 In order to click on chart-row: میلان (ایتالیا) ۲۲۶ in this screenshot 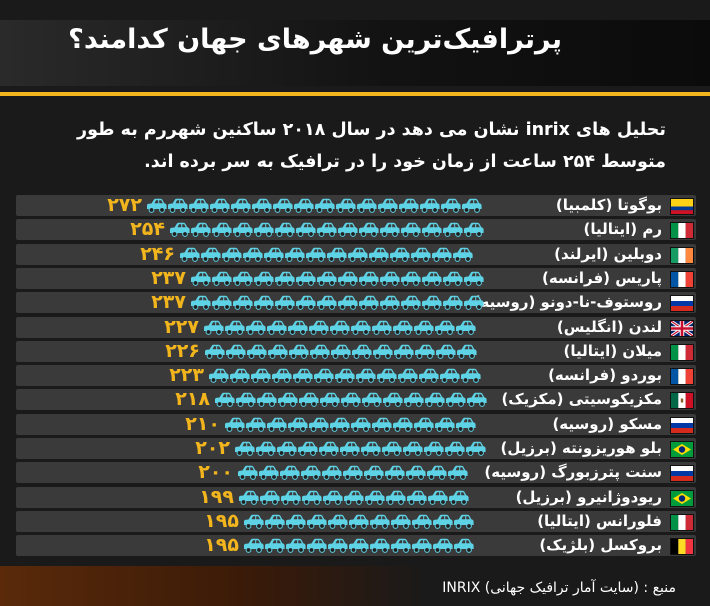, I will do `click(356, 351)`.